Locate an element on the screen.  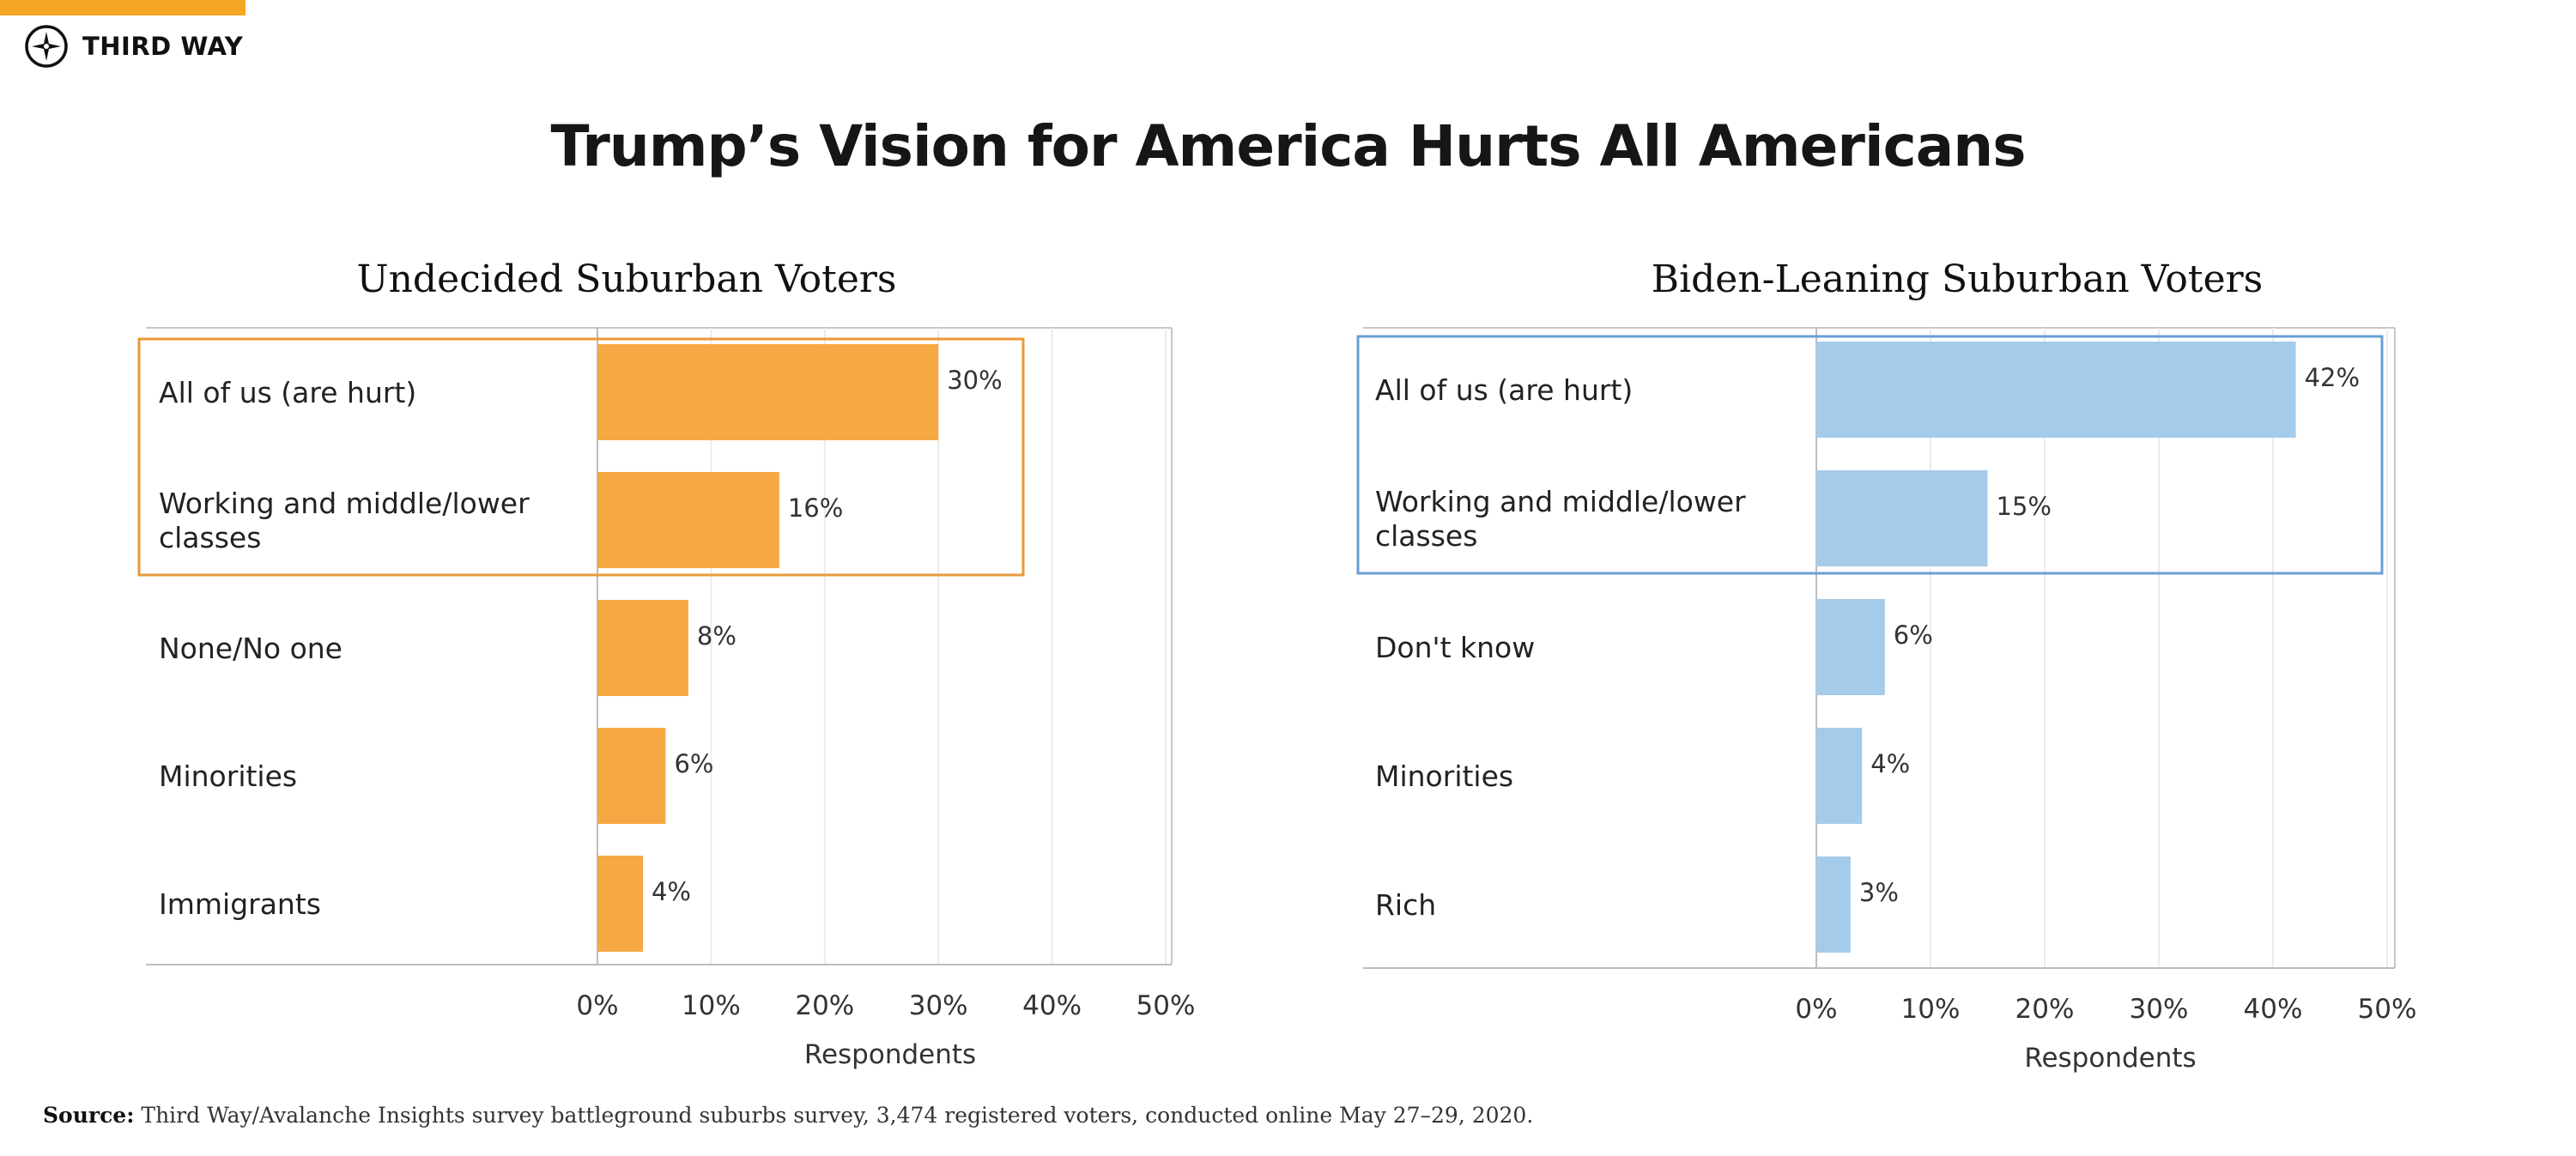
bar-value-label: 15% is located at coordinates (2024, 506).